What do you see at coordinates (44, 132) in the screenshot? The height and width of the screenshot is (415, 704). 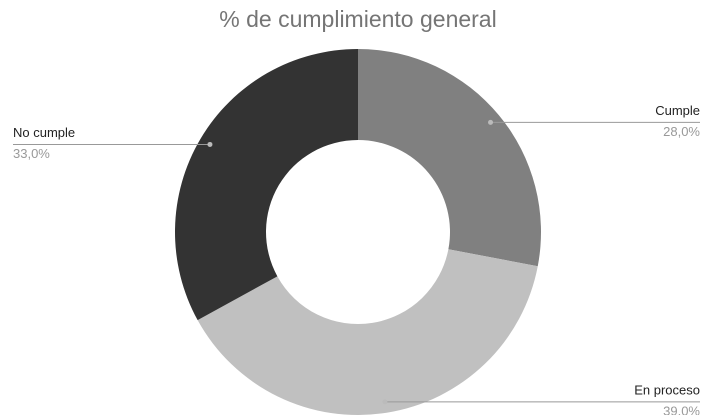 I see `slice-label: No cumple` at bounding box center [44, 132].